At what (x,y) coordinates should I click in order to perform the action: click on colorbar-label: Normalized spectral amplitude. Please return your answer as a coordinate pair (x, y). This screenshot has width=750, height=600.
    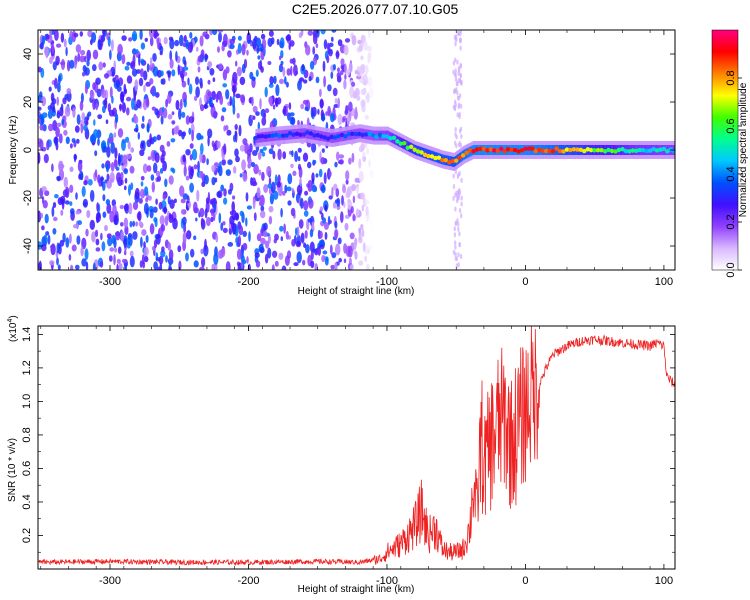
    Looking at the image, I should click on (743, 149).